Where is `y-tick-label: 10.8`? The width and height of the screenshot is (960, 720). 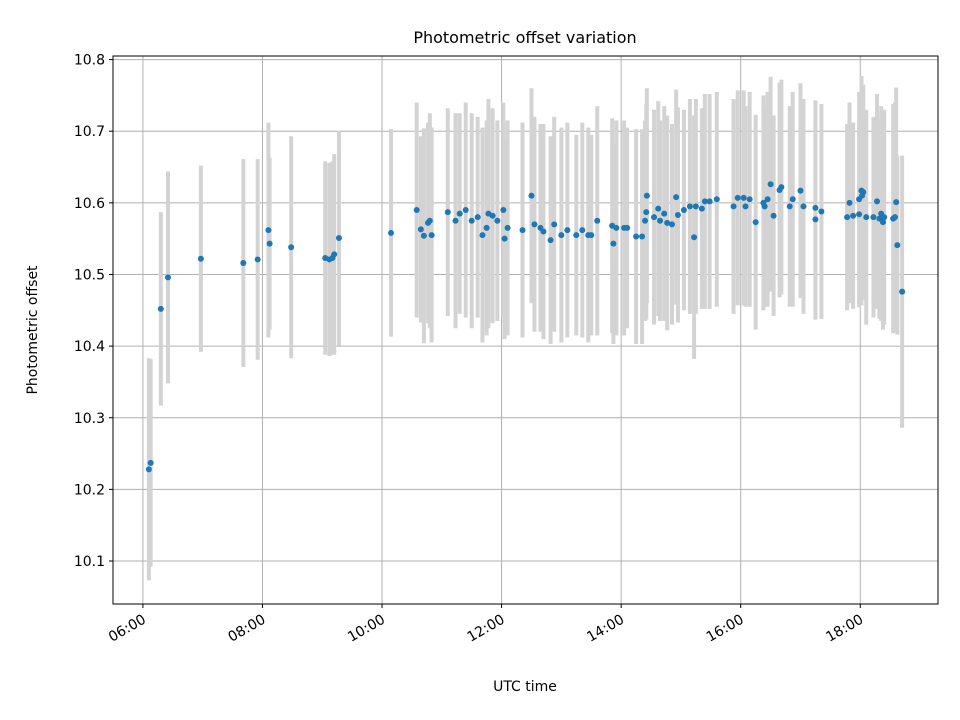 y-tick-label: 10.8 is located at coordinates (89, 61).